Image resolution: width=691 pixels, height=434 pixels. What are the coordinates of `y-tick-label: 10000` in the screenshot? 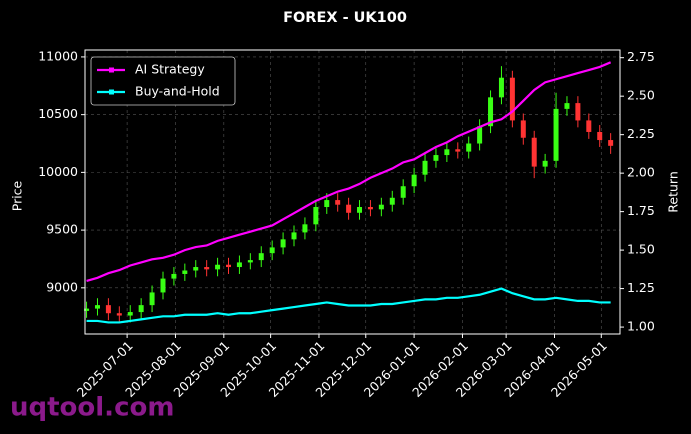 It's located at (58, 171).